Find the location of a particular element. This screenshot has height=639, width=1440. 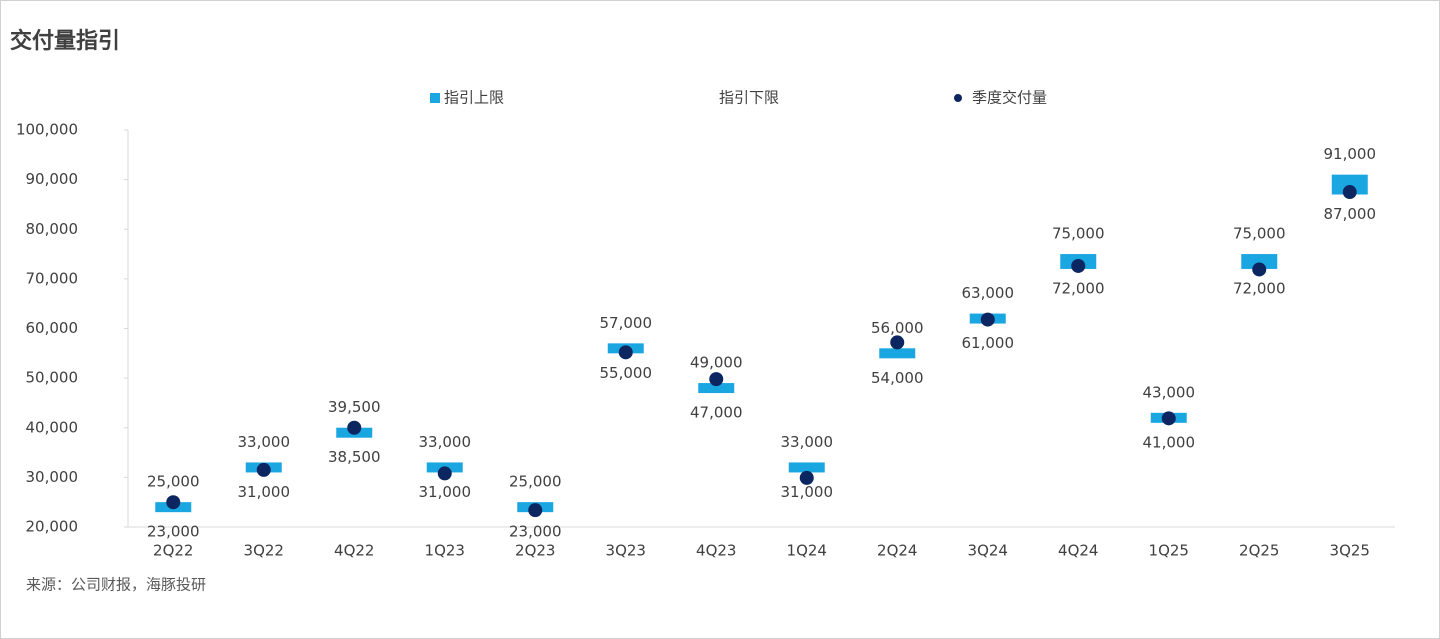

value-label: 43,000 is located at coordinates (1169, 392).